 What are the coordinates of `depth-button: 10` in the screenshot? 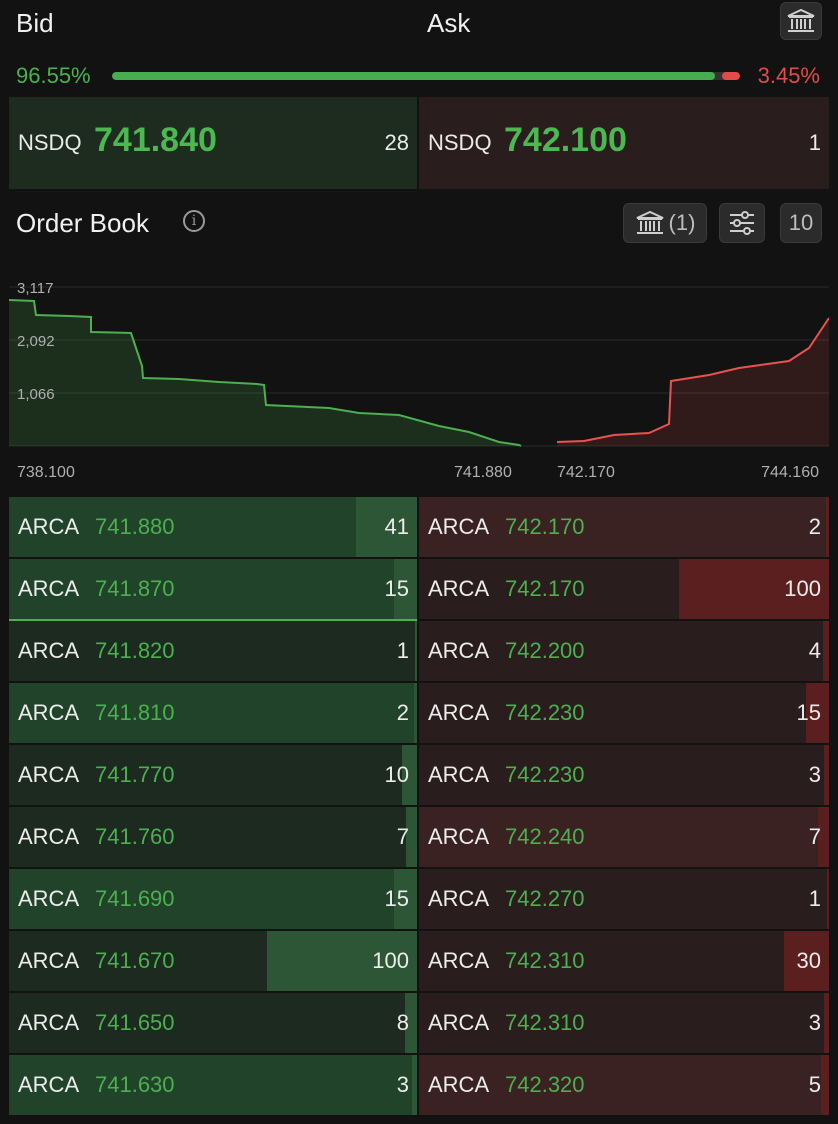 It's located at (801, 223).